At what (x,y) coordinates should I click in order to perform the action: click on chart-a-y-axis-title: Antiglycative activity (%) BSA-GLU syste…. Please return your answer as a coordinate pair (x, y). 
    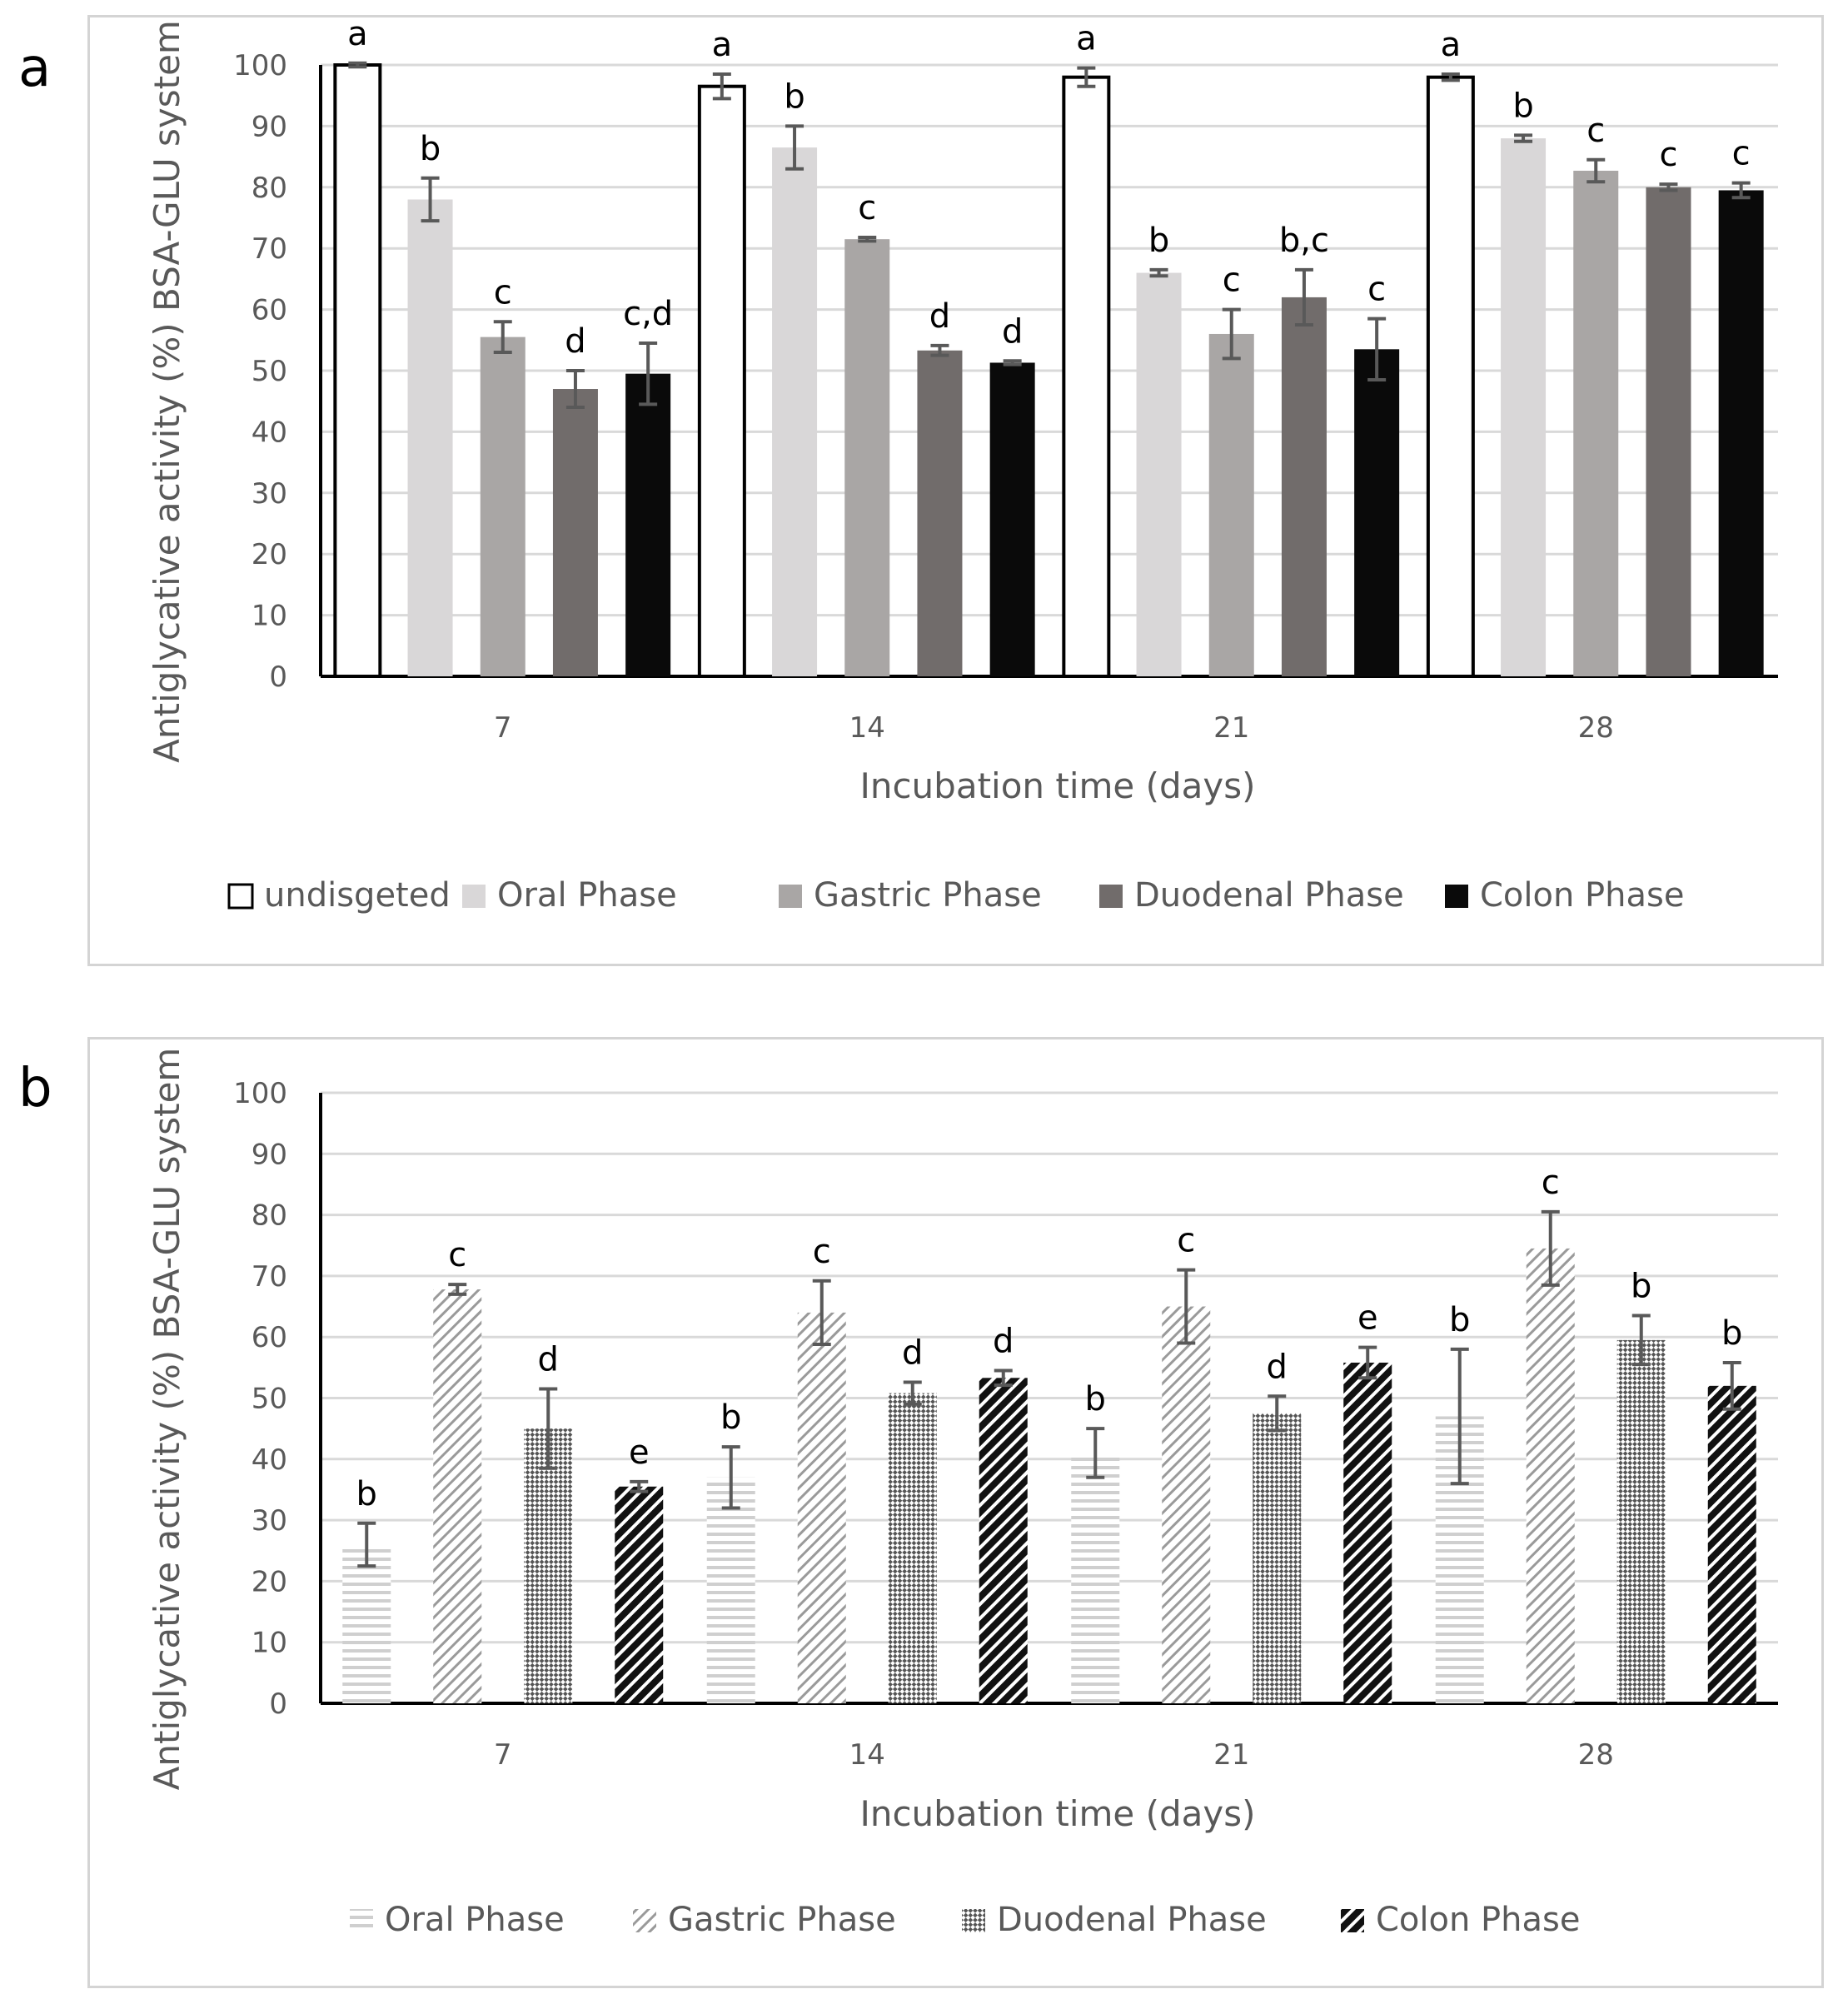
    Looking at the image, I should click on (167, 391).